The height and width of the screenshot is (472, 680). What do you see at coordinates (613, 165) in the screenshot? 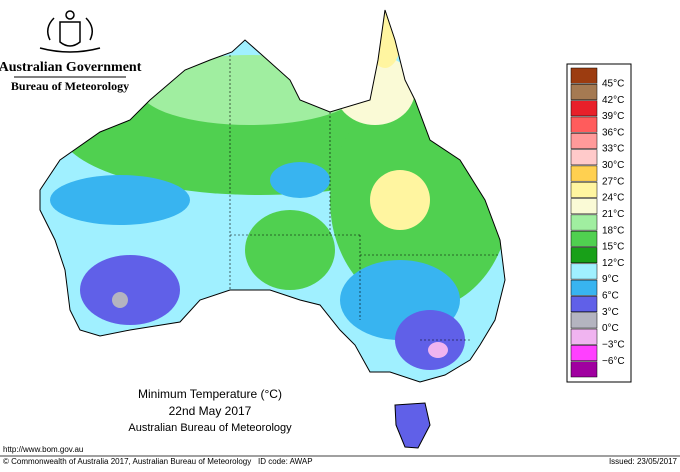
I see `legend-label: 30°C` at bounding box center [613, 165].